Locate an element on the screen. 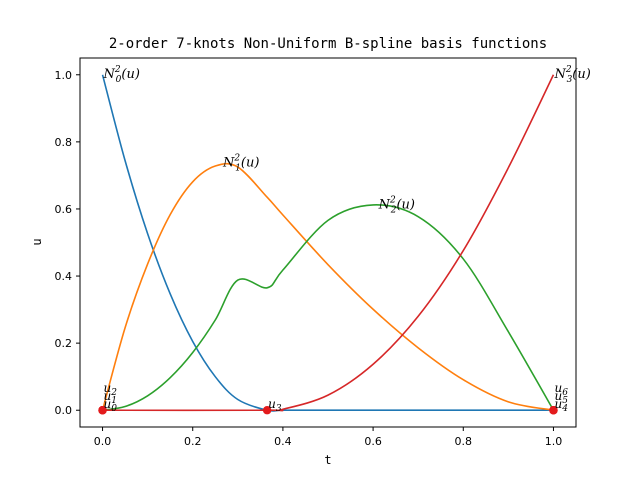 Image resolution: width=640 pixels, height=480 pixels. knot-label-2: u0 is located at coordinates (111, 405).